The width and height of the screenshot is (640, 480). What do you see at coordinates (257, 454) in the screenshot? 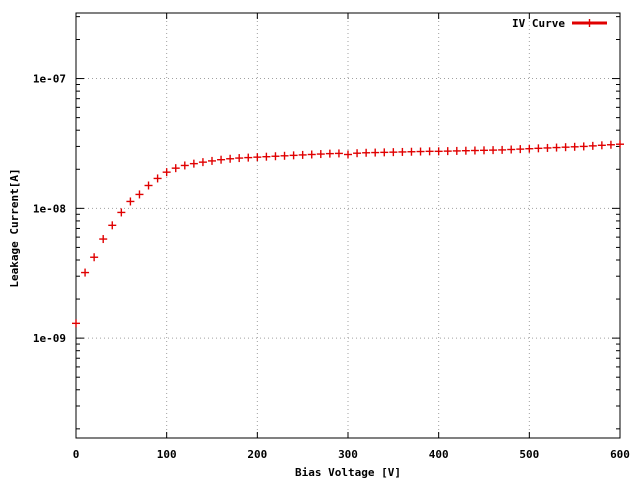
I see `x-tick-label: 200` at bounding box center [257, 454].